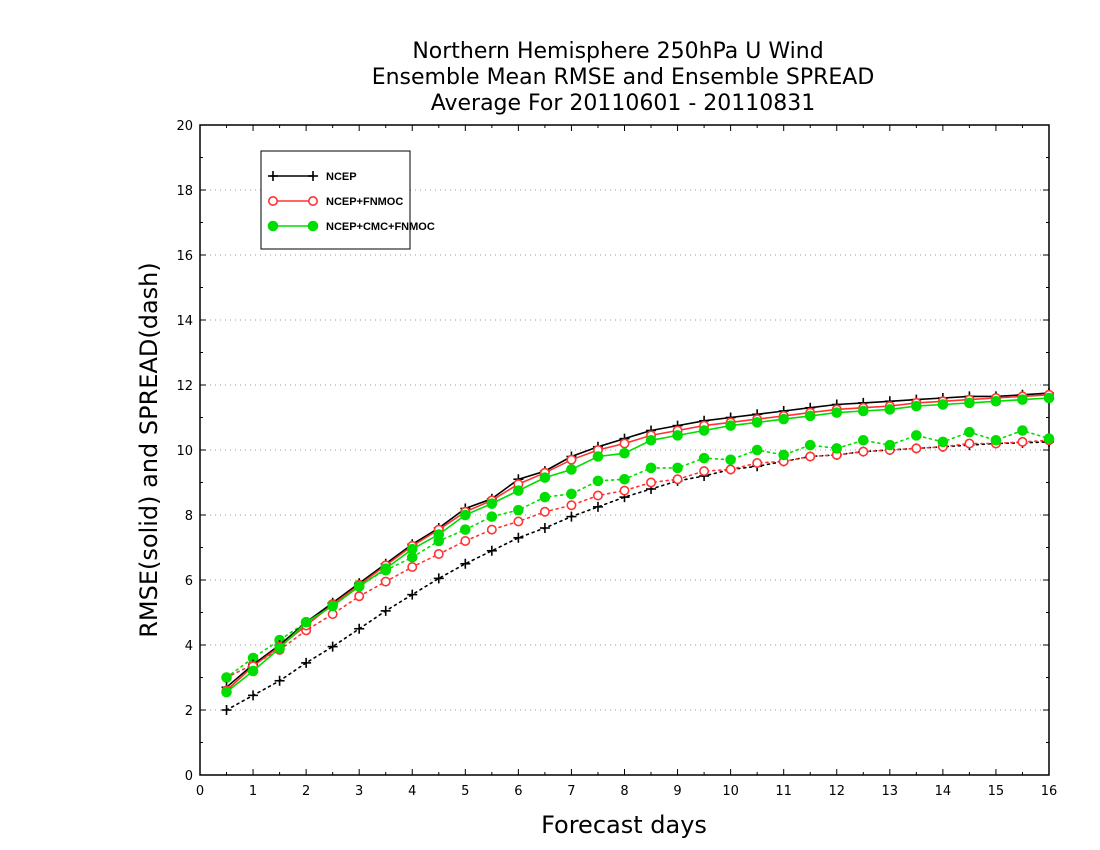 This screenshot has width=1100, height=850. What do you see at coordinates (184, 386) in the screenshot?
I see `y-tick-label: 12` at bounding box center [184, 386].